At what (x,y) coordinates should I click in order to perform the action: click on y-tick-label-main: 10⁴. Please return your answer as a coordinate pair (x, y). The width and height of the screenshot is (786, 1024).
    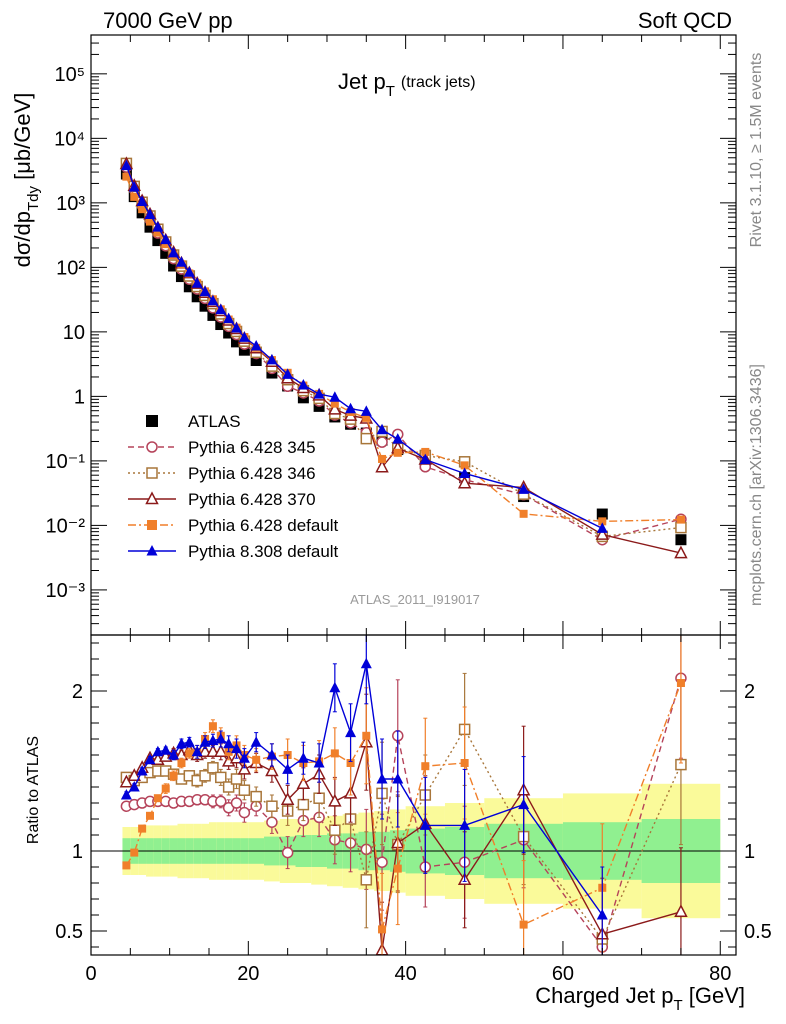
    Looking at the image, I should click on (69, 139).